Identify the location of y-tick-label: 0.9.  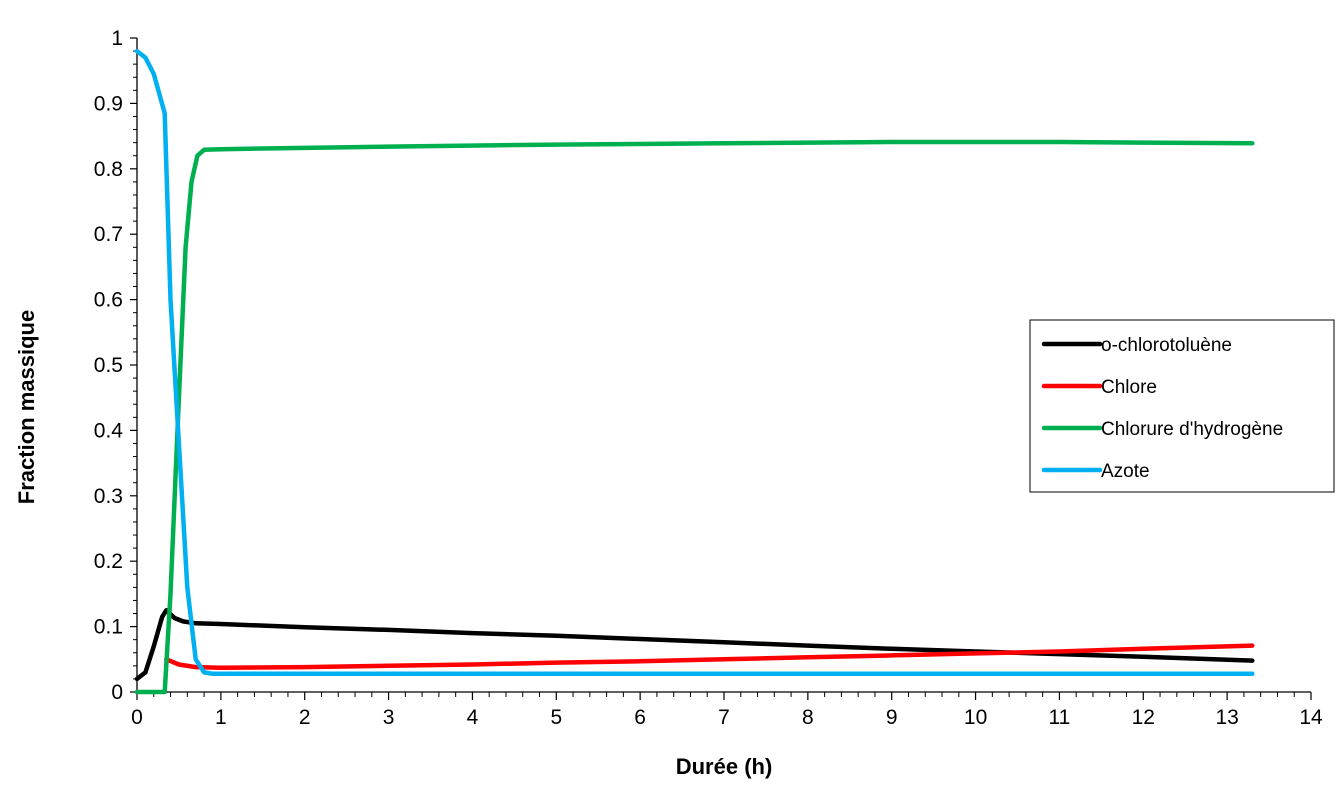
(108, 103).